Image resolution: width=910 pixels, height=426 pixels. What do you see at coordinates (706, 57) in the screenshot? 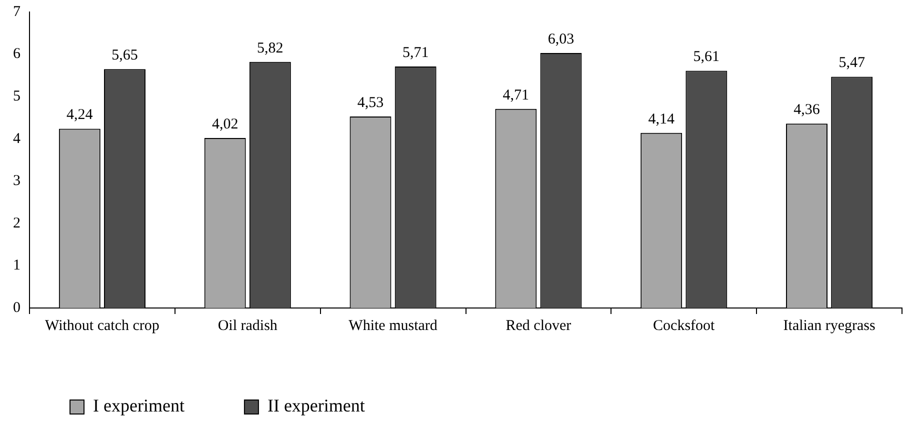
I see `data-label: 5,61` at bounding box center [706, 57].